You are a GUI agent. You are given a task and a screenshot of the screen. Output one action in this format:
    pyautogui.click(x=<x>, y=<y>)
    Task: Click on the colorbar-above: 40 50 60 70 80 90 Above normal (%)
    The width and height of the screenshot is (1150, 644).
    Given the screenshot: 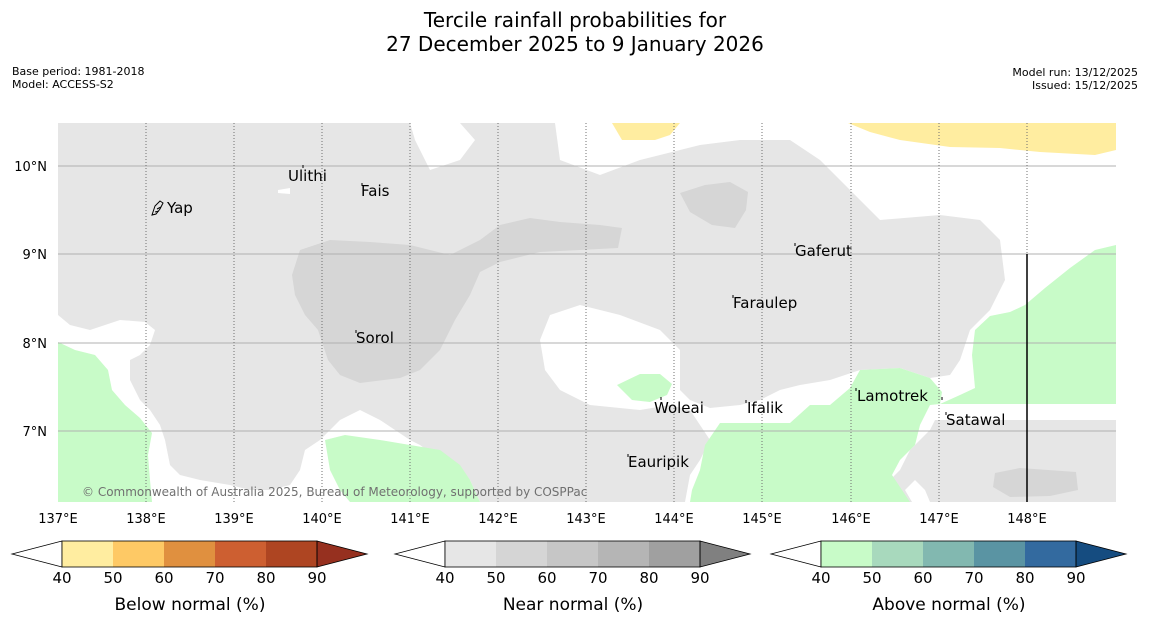 What is the action you would take?
    pyautogui.click(x=948, y=577)
    